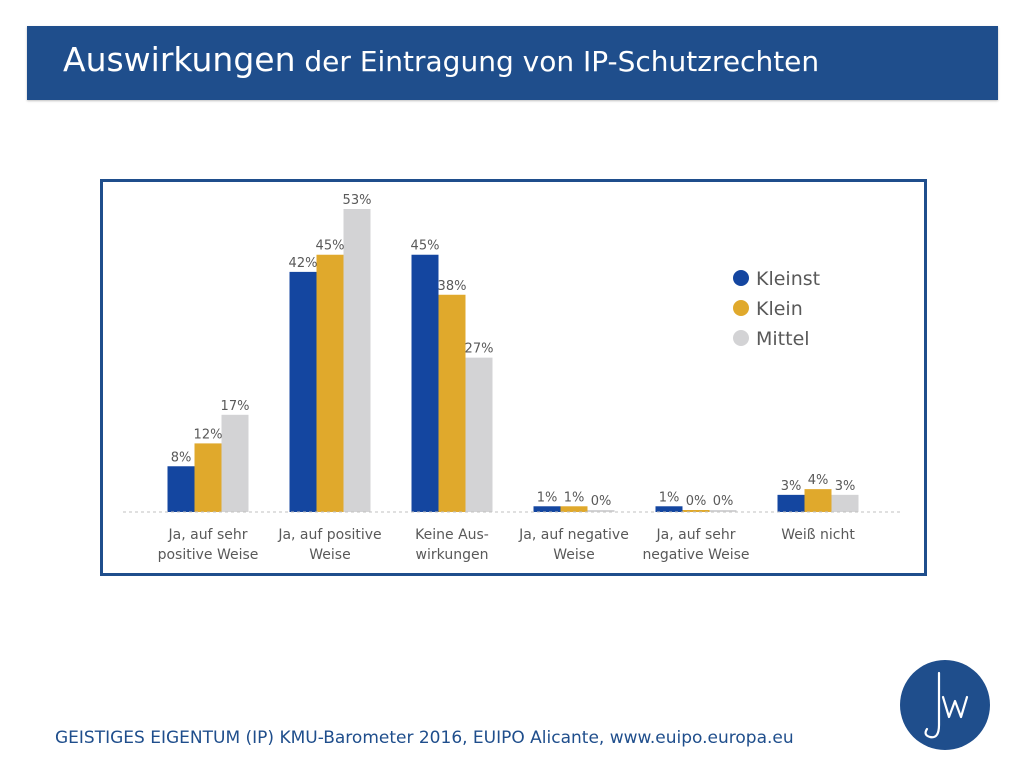 This screenshot has height=768, width=1024. Describe the element at coordinates (479, 349) in the screenshot. I see `data-label-mittel-3: 27%` at that location.